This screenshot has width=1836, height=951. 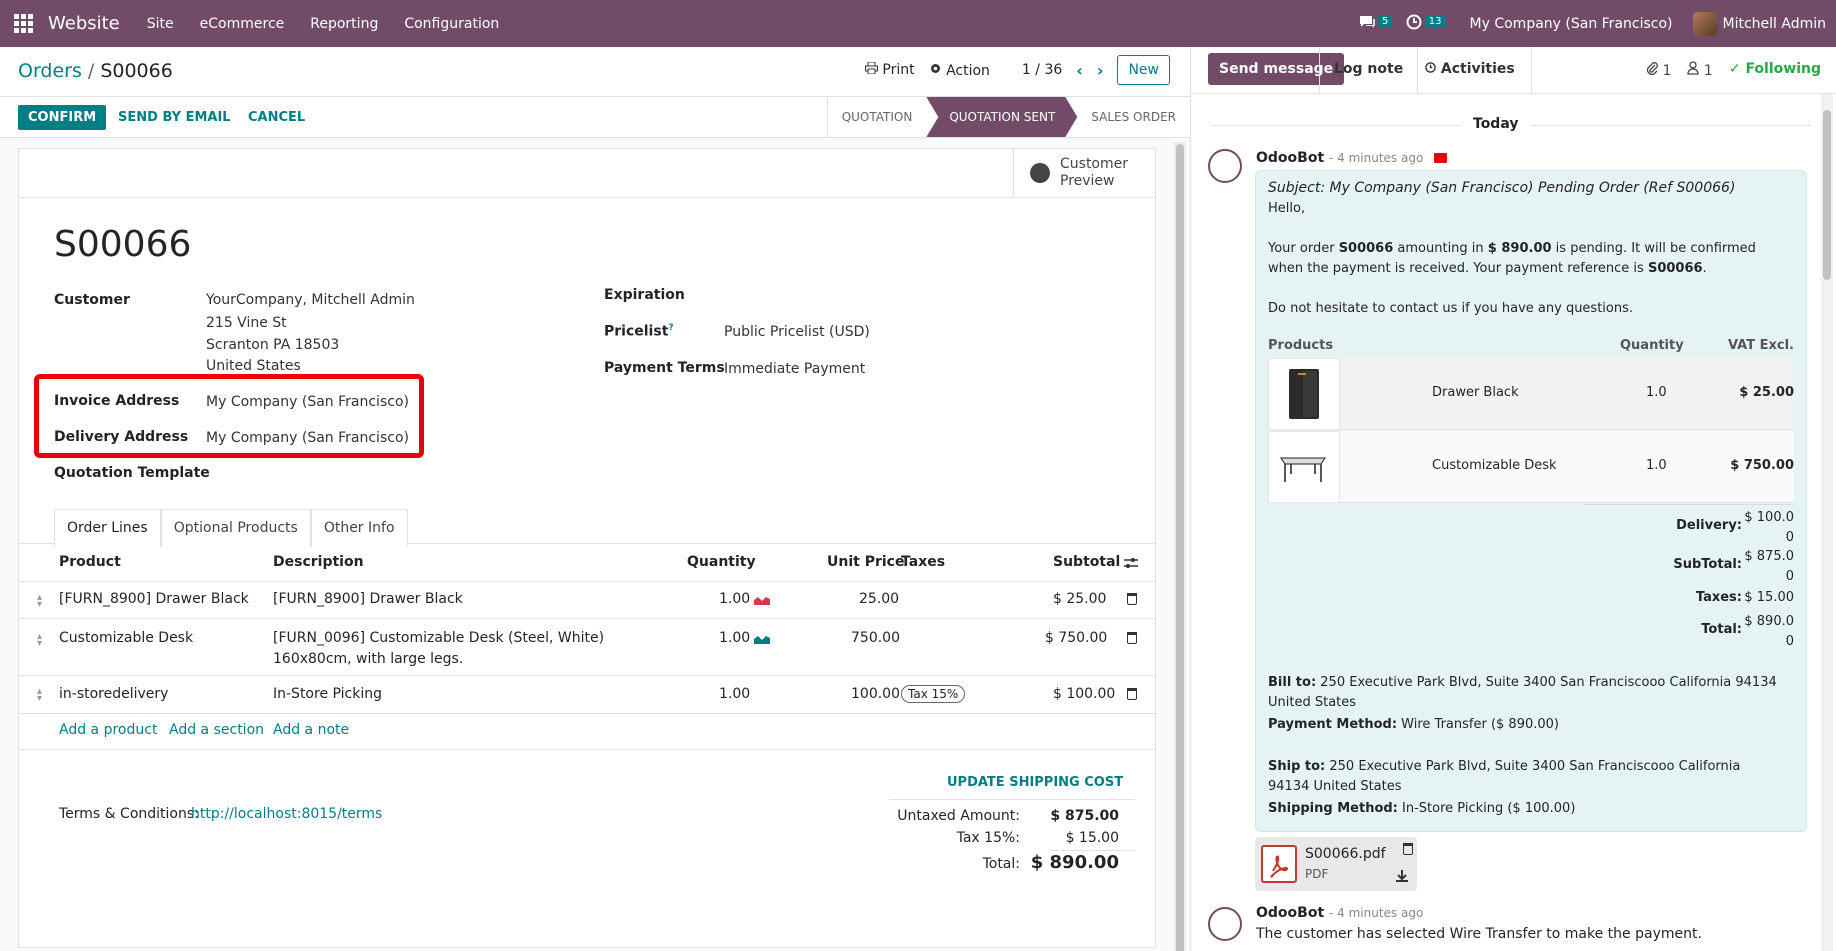 I want to click on summary-value: $ 15.00, so click(x=1769, y=597).